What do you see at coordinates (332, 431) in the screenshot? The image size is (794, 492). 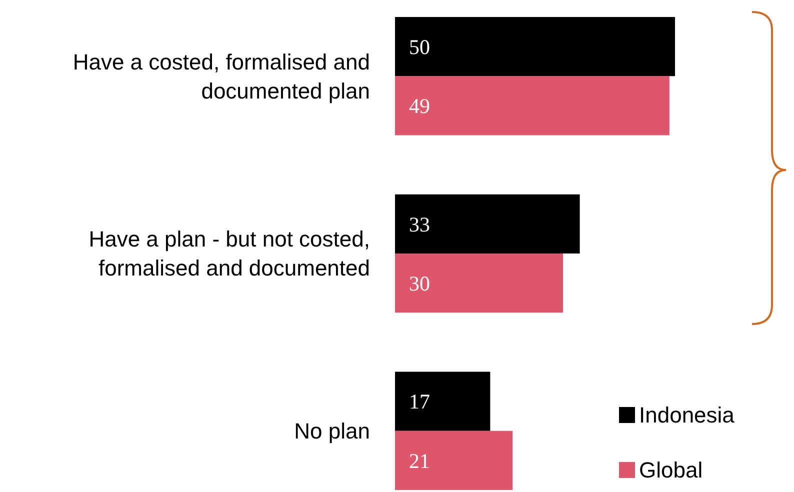 I see `y-tick-label: No plan` at bounding box center [332, 431].